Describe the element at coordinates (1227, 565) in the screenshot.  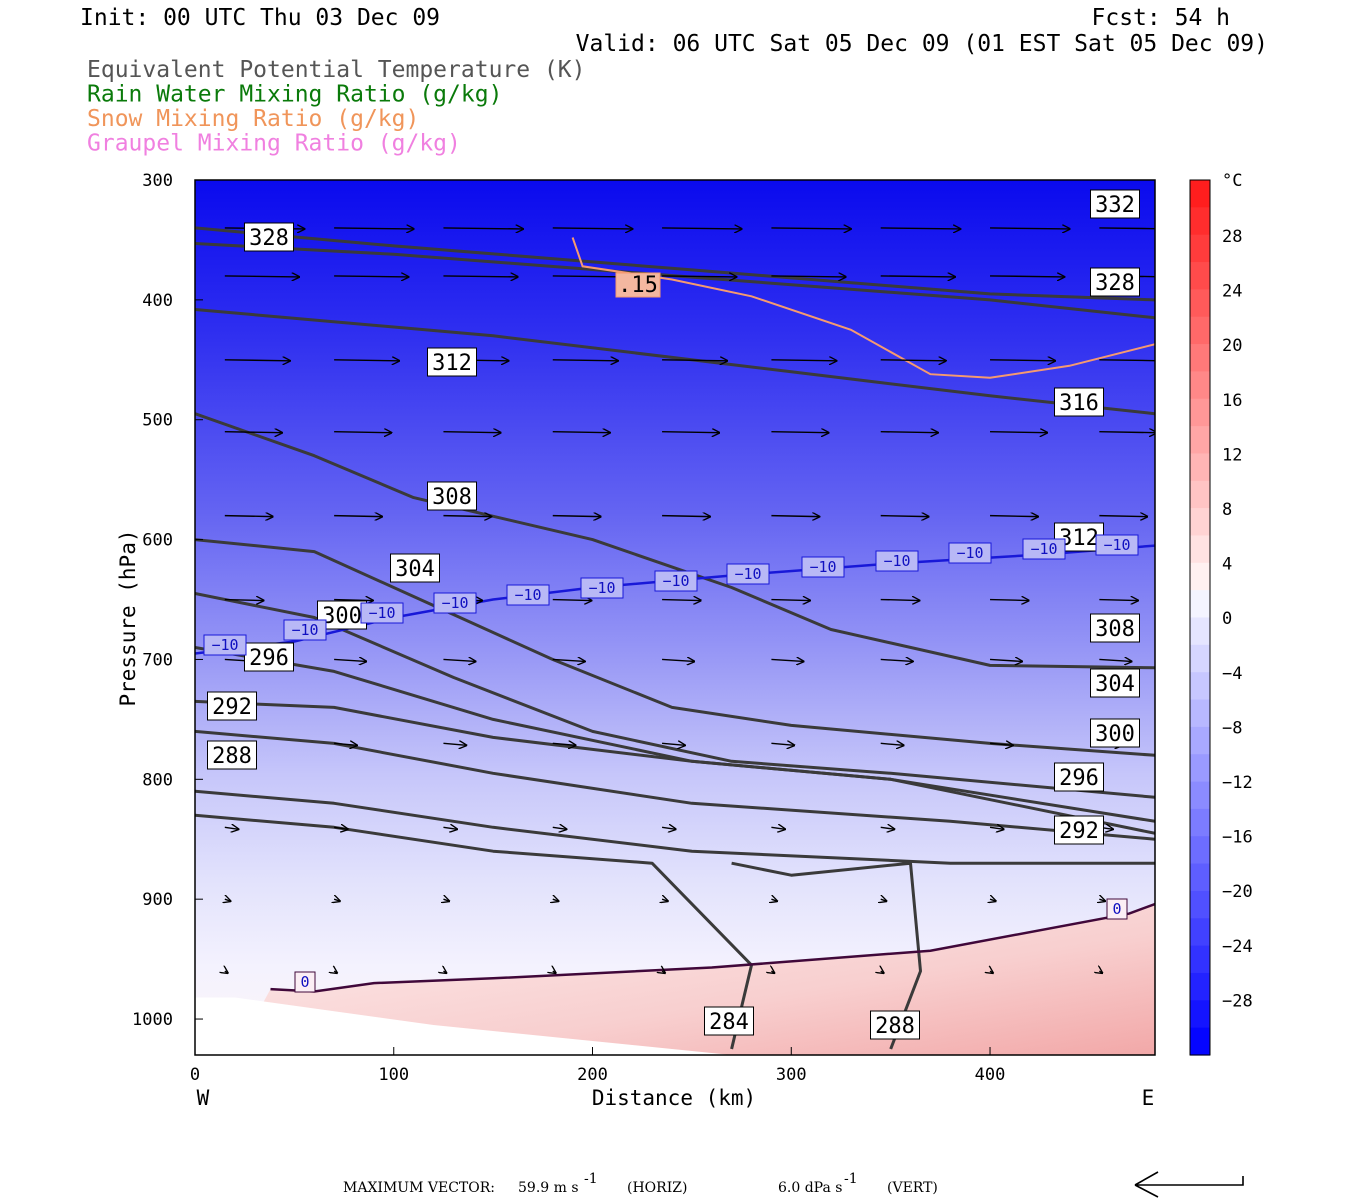
I see `colorbar-label: 4` at that location.